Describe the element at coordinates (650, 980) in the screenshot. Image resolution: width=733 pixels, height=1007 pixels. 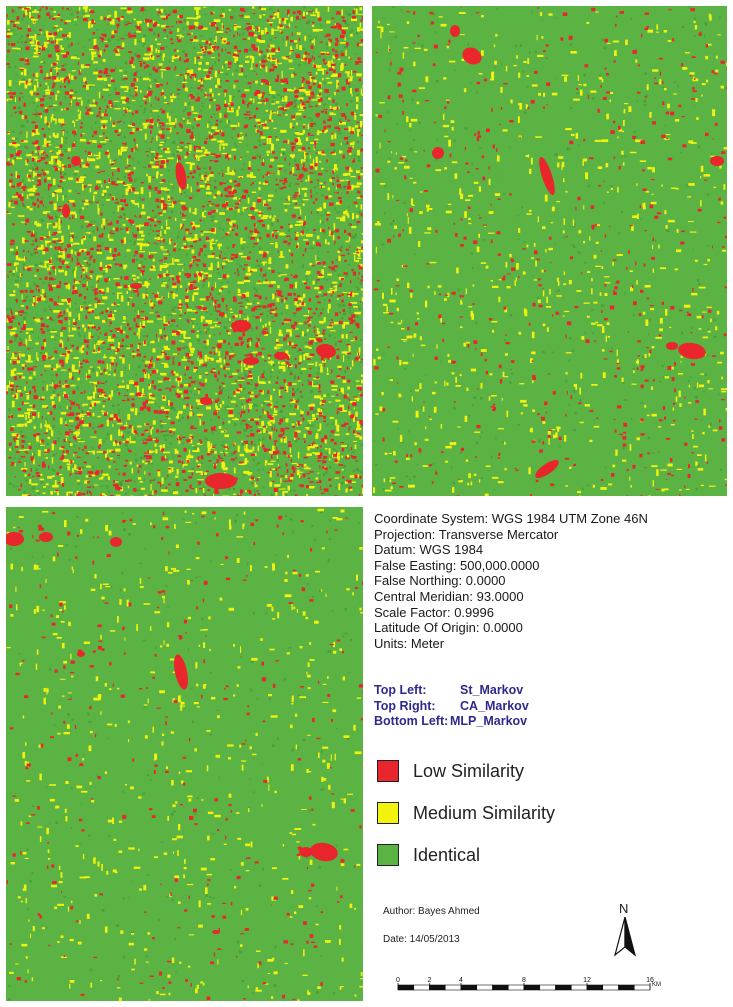
I see `scale-bar-tick-label: 16` at that location.